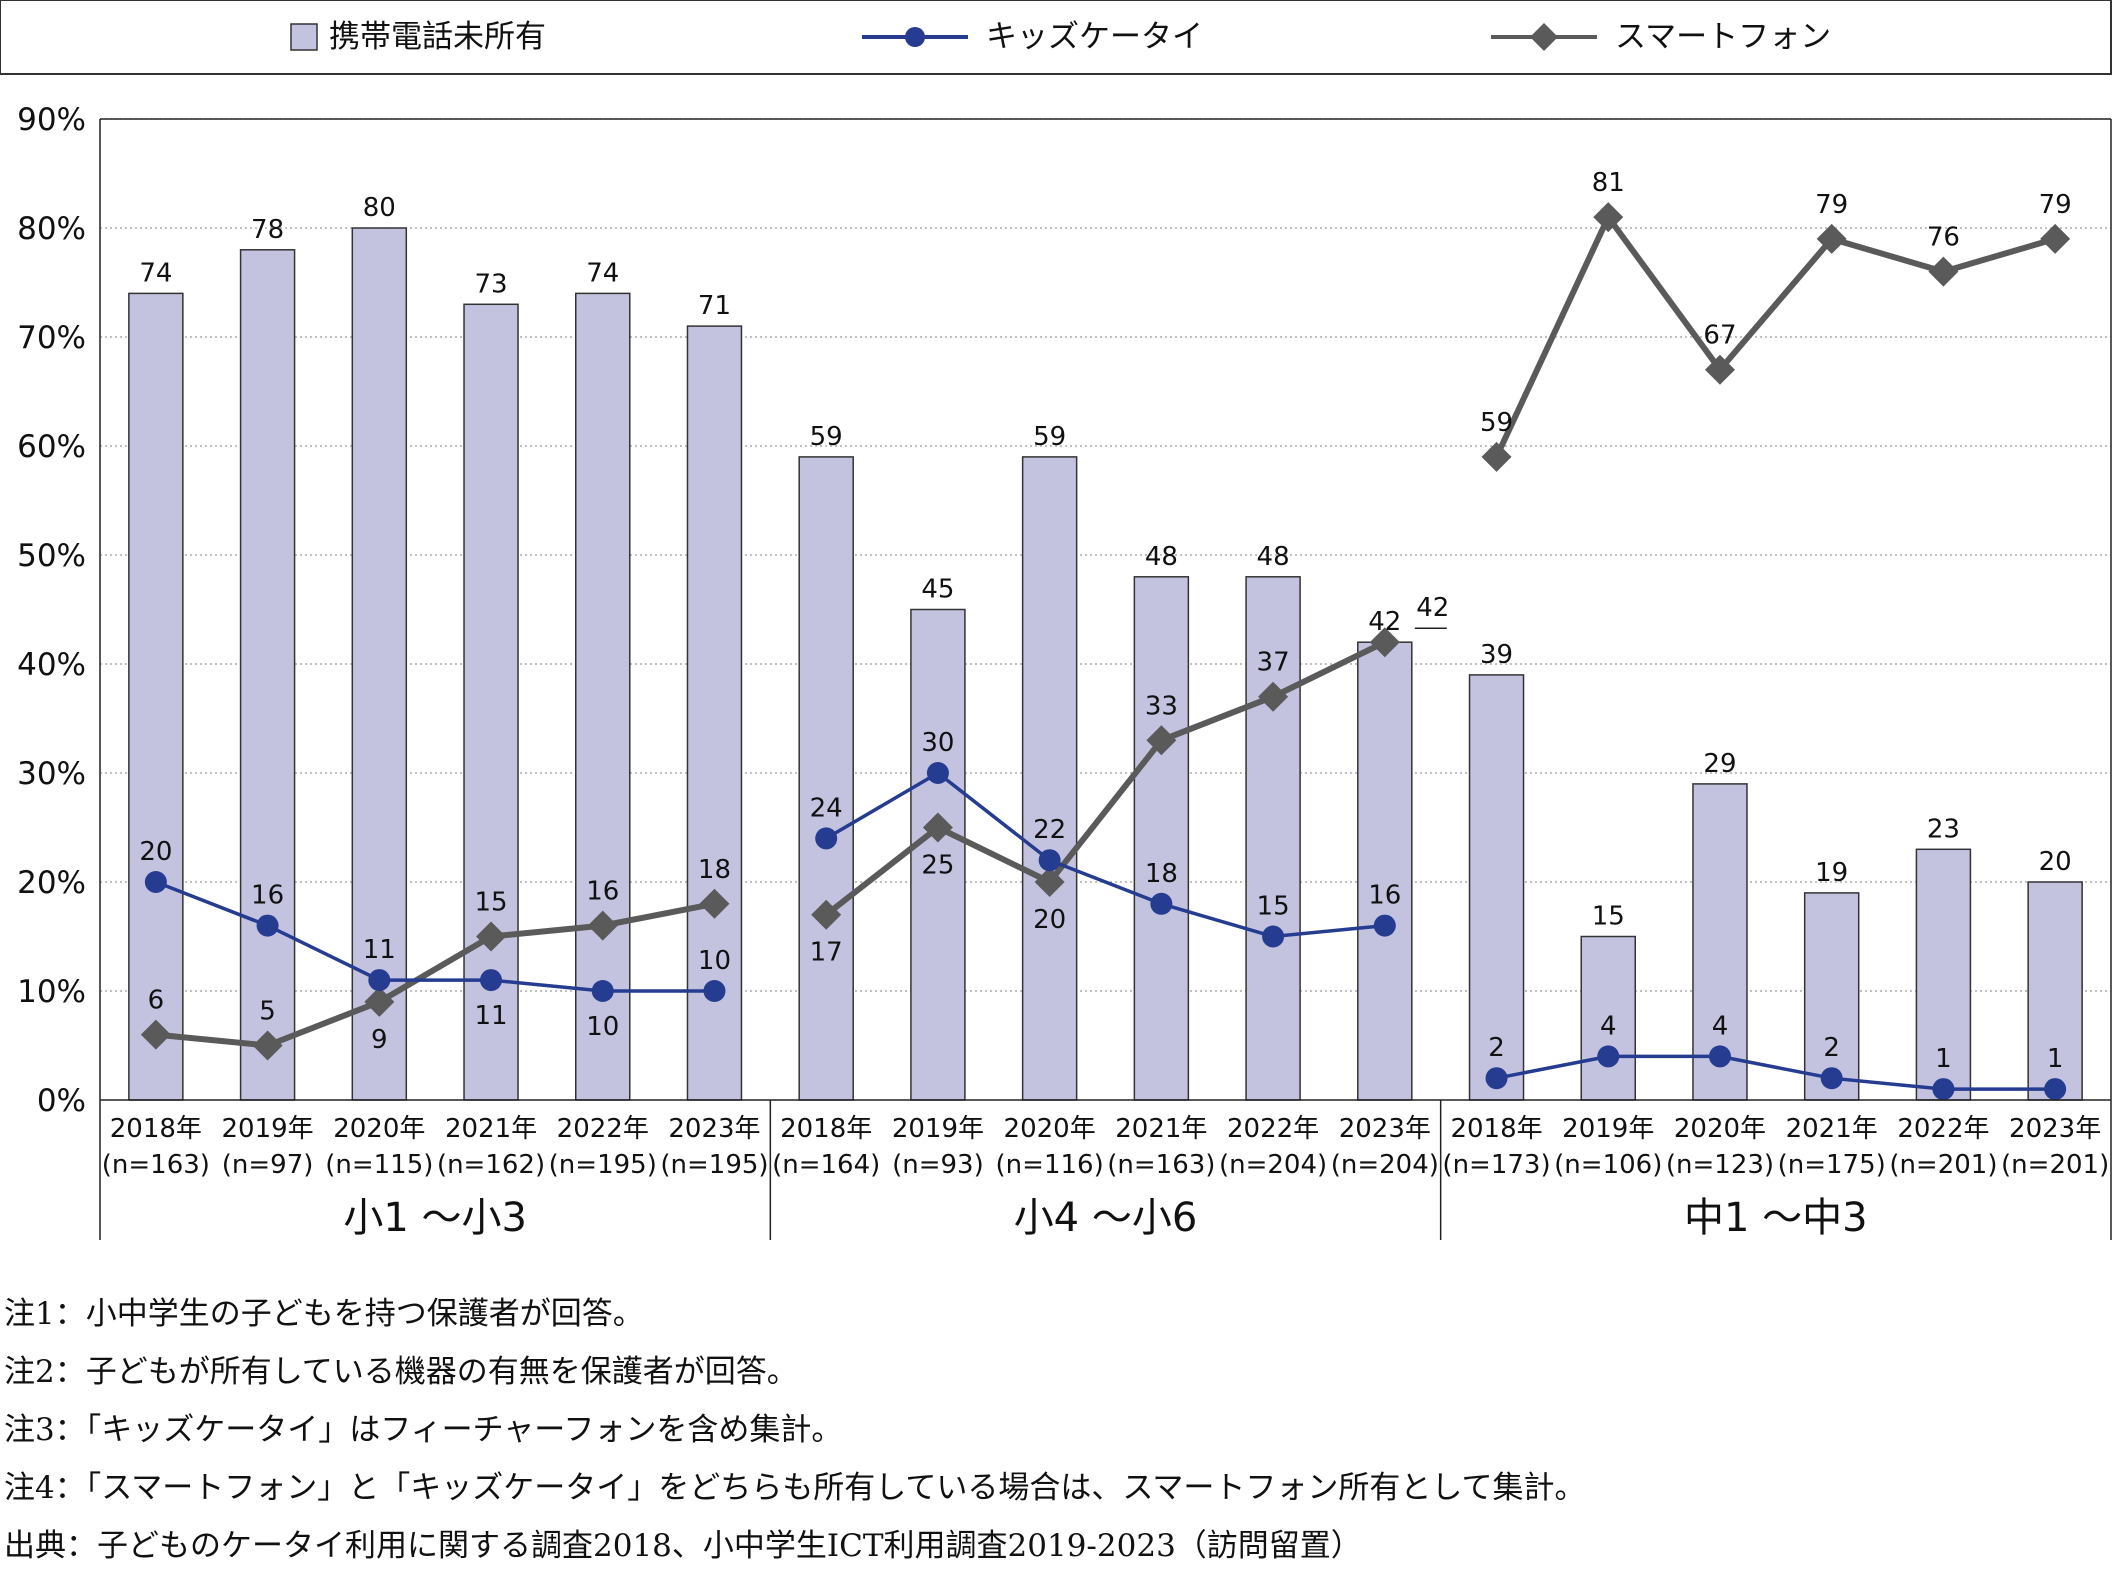 The width and height of the screenshot is (2113, 1575). I want to click on y-tick-label: 30%, so click(51, 774).